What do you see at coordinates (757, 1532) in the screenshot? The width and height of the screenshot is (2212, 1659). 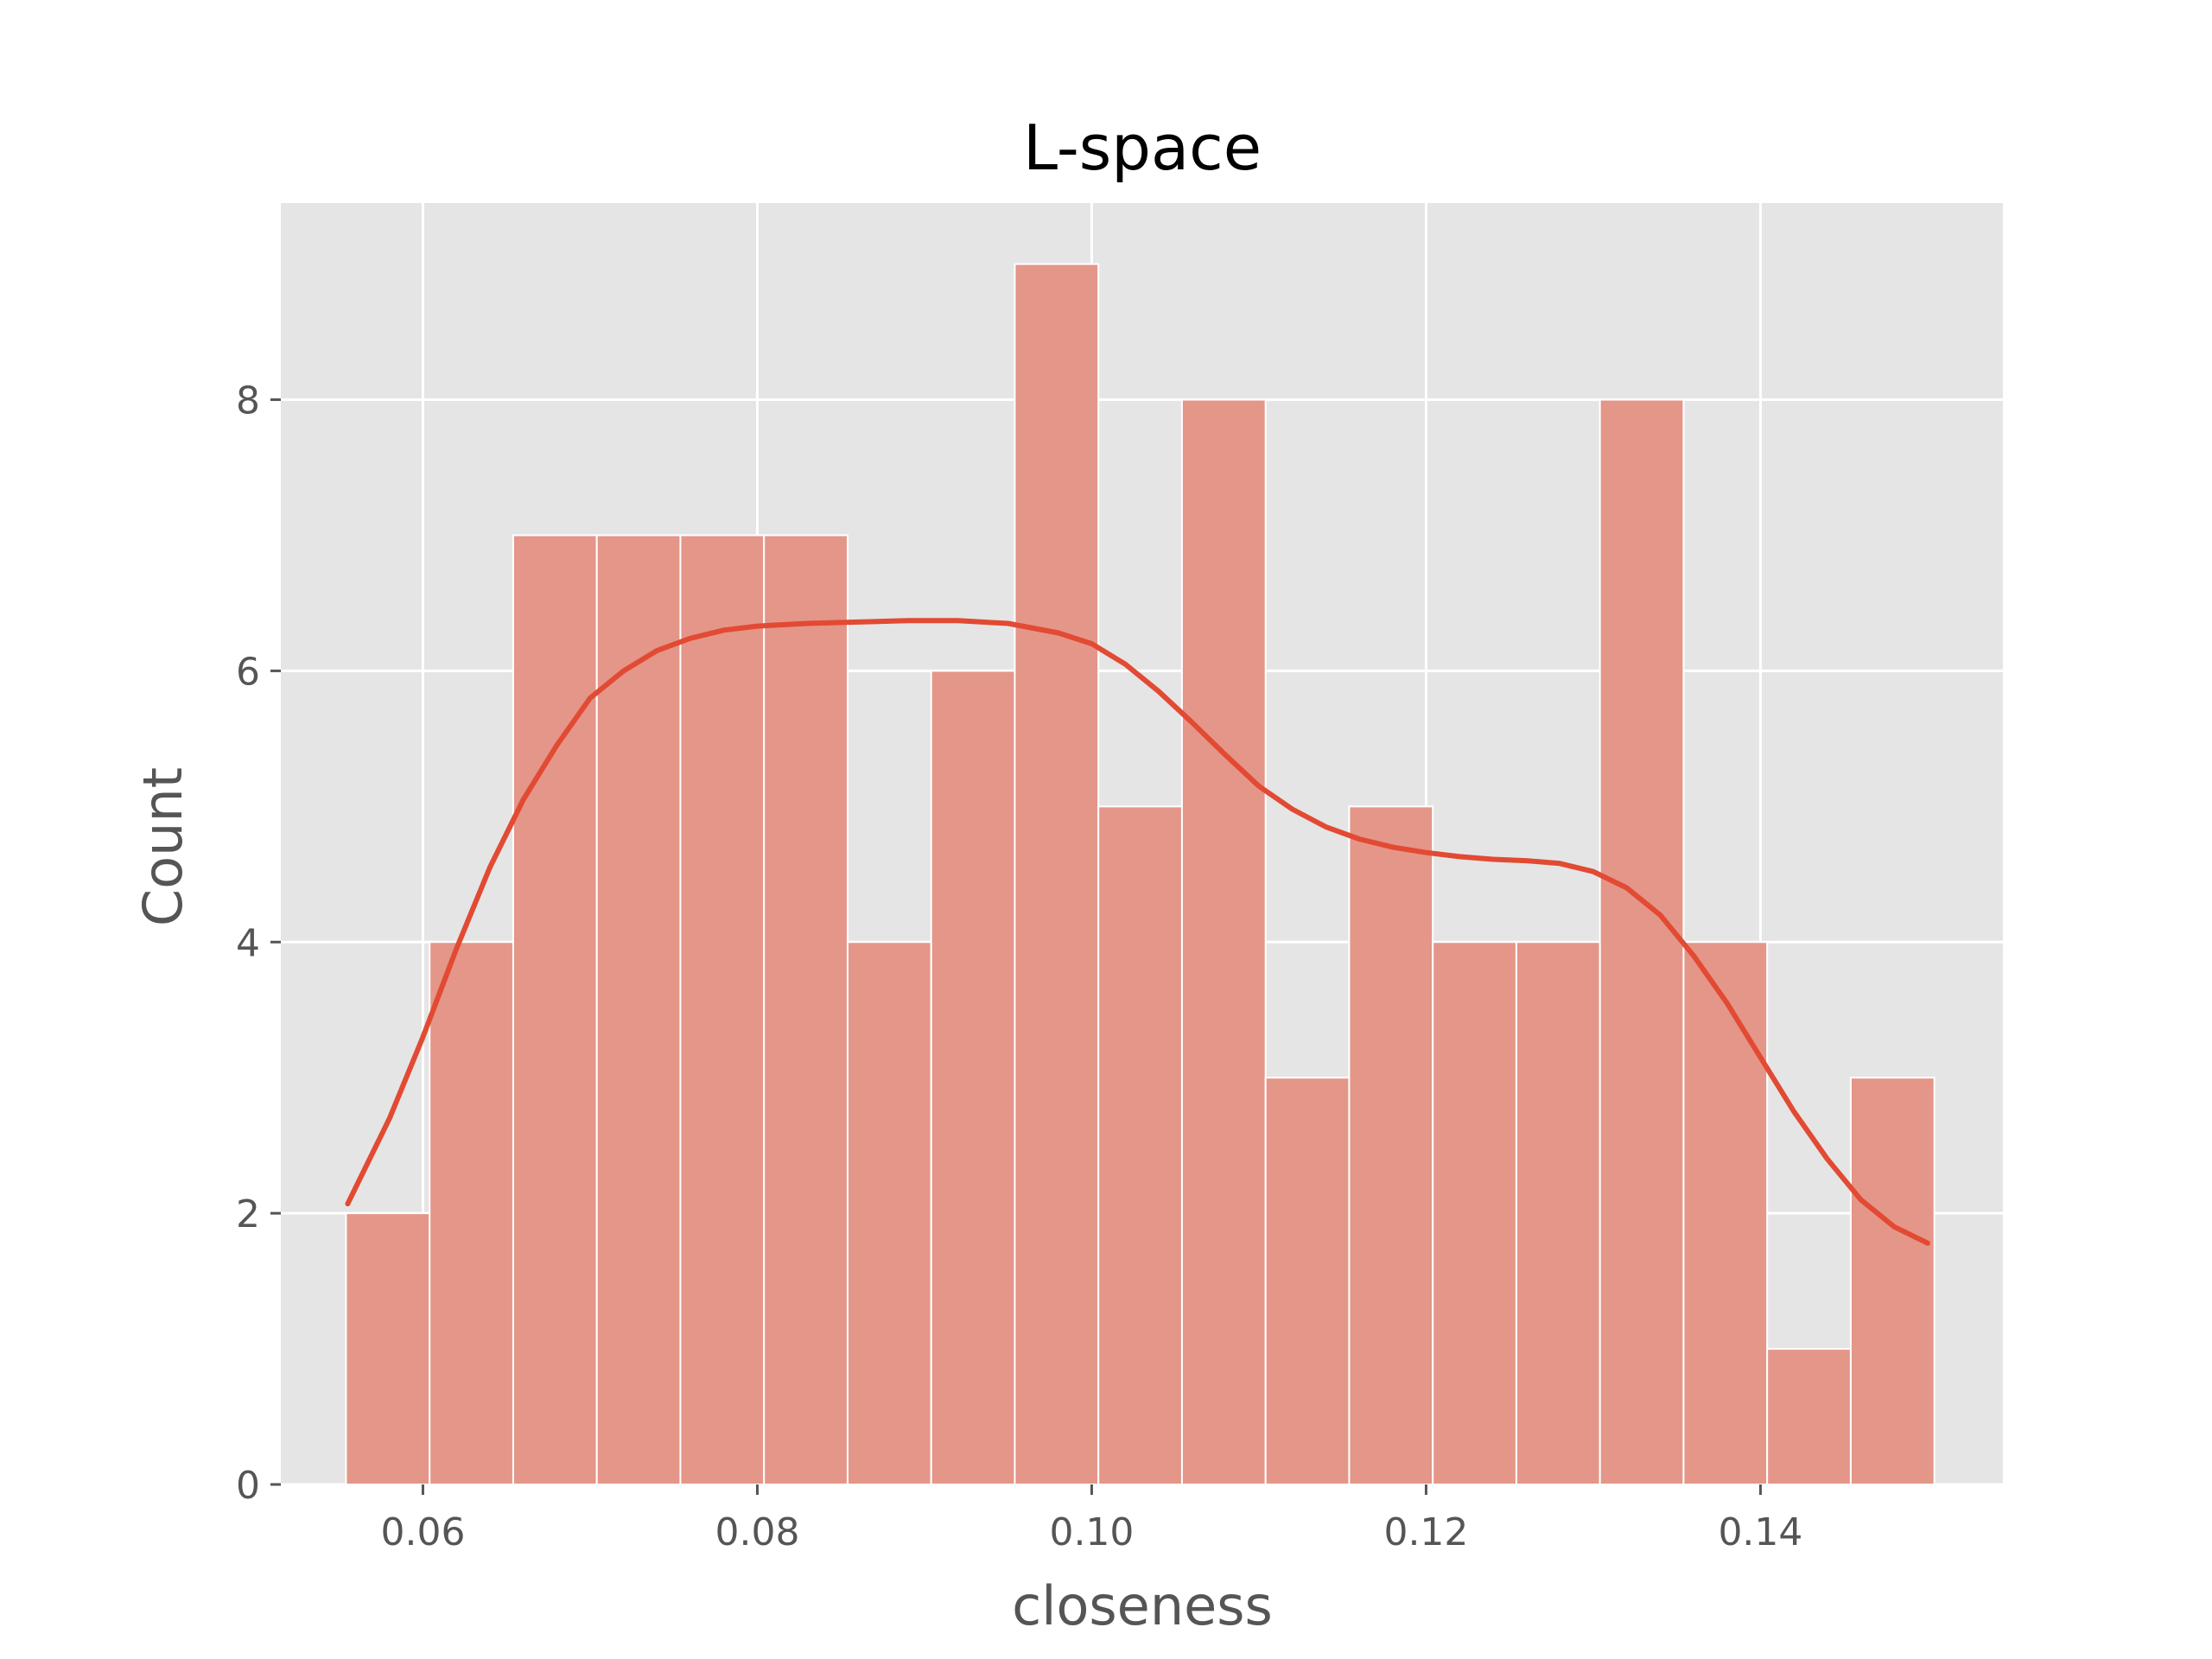 I see `x-tick-label: 0.08` at bounding box center [757, 1532].